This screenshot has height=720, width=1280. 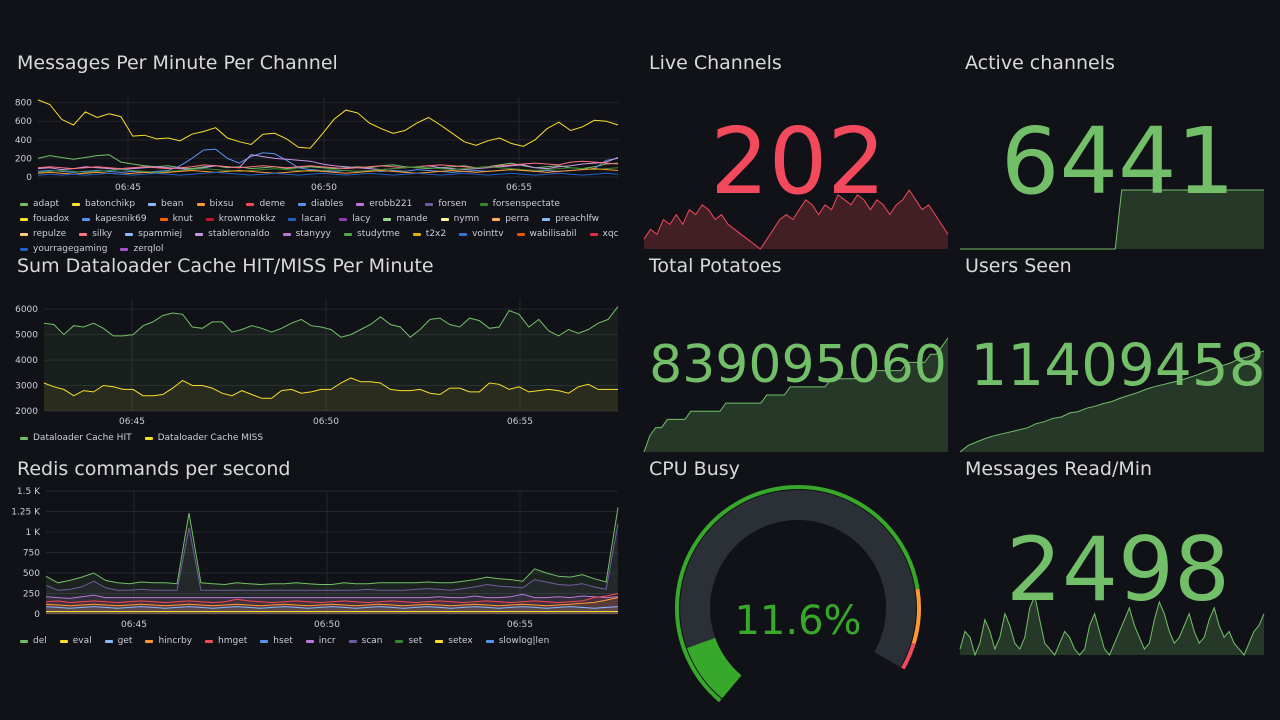 What do you see at coordinates (715, 266) in the screenshot?
I see `panel-title: Total Potatoes` at bounding box center [715, 266].